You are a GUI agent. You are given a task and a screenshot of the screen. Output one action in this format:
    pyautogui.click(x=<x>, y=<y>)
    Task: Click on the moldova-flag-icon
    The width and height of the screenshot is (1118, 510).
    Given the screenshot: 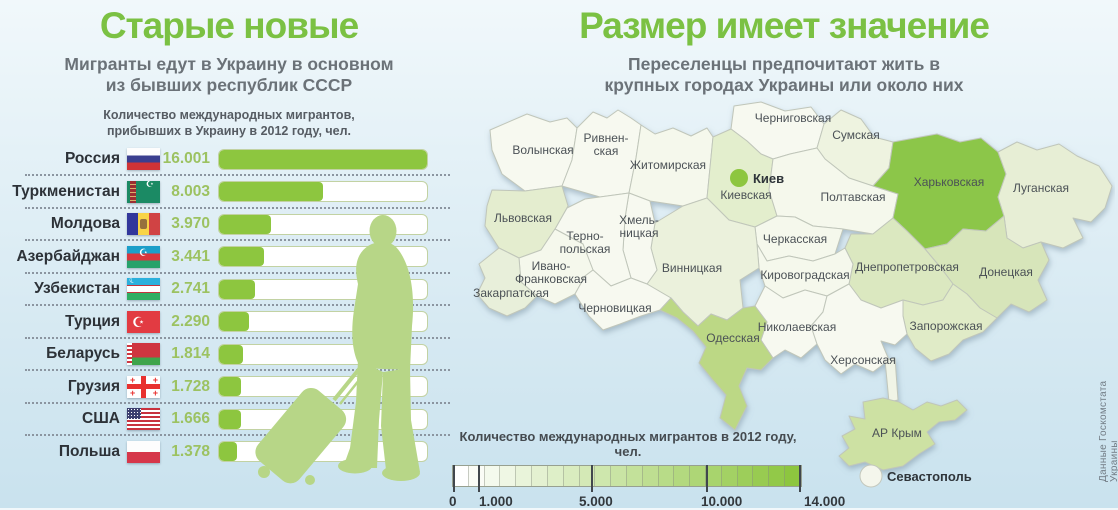 What is the action you would take?
    pyautogui.click(x=143, y=224)
    